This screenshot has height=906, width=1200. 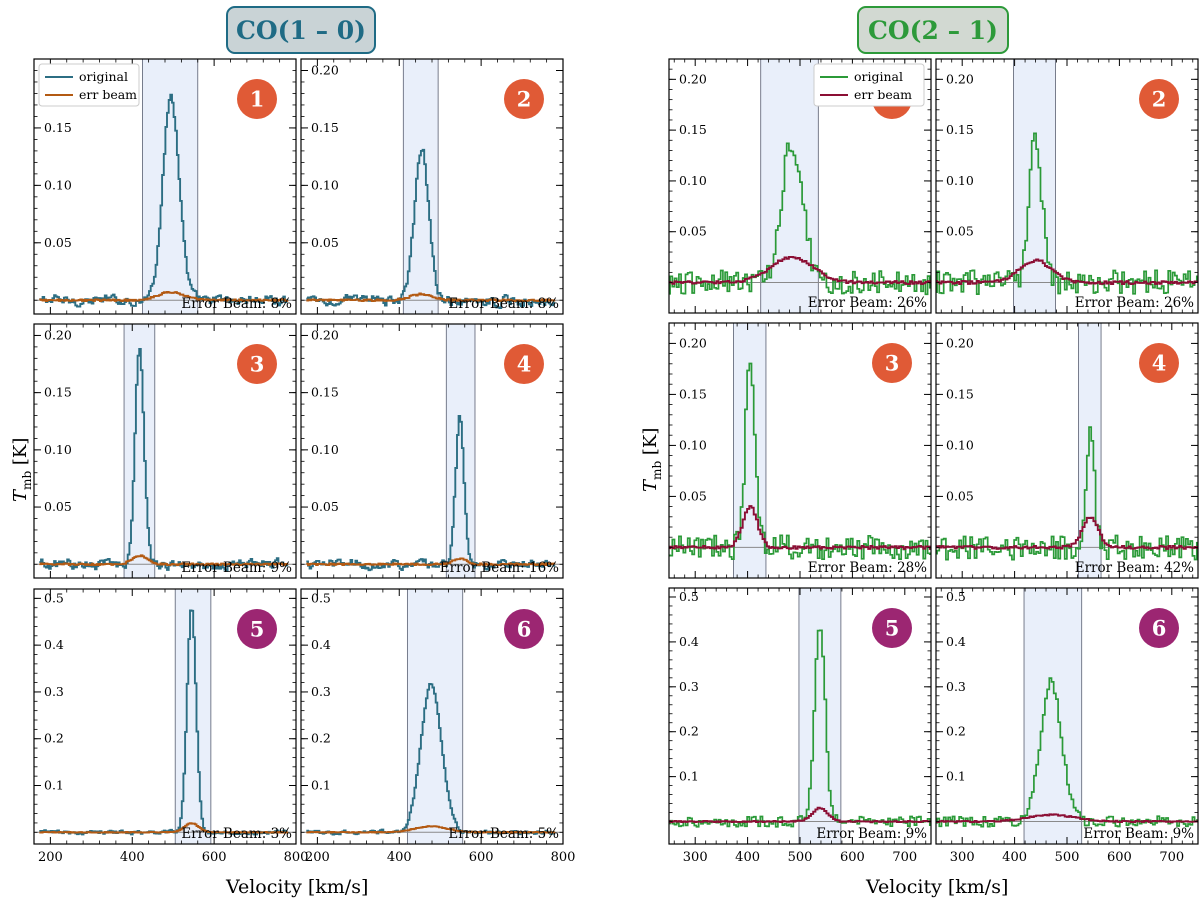 What do you see at coordinates (800, 857) in the screenshot?
I see `co21-panel-5-xtick-label: 500` at bounding box center [800, 857].